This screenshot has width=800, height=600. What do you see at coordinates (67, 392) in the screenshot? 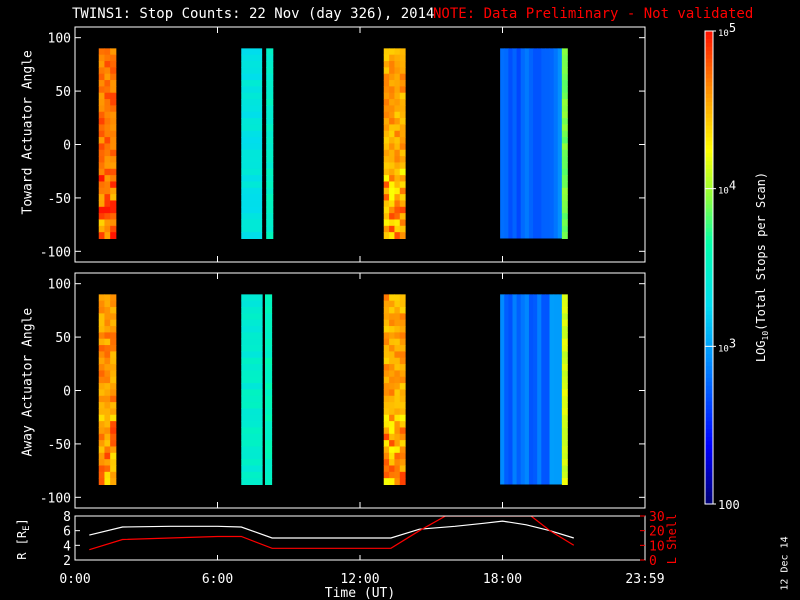
I see `away-ytick-label: 0` at bounding box center [67, 392].